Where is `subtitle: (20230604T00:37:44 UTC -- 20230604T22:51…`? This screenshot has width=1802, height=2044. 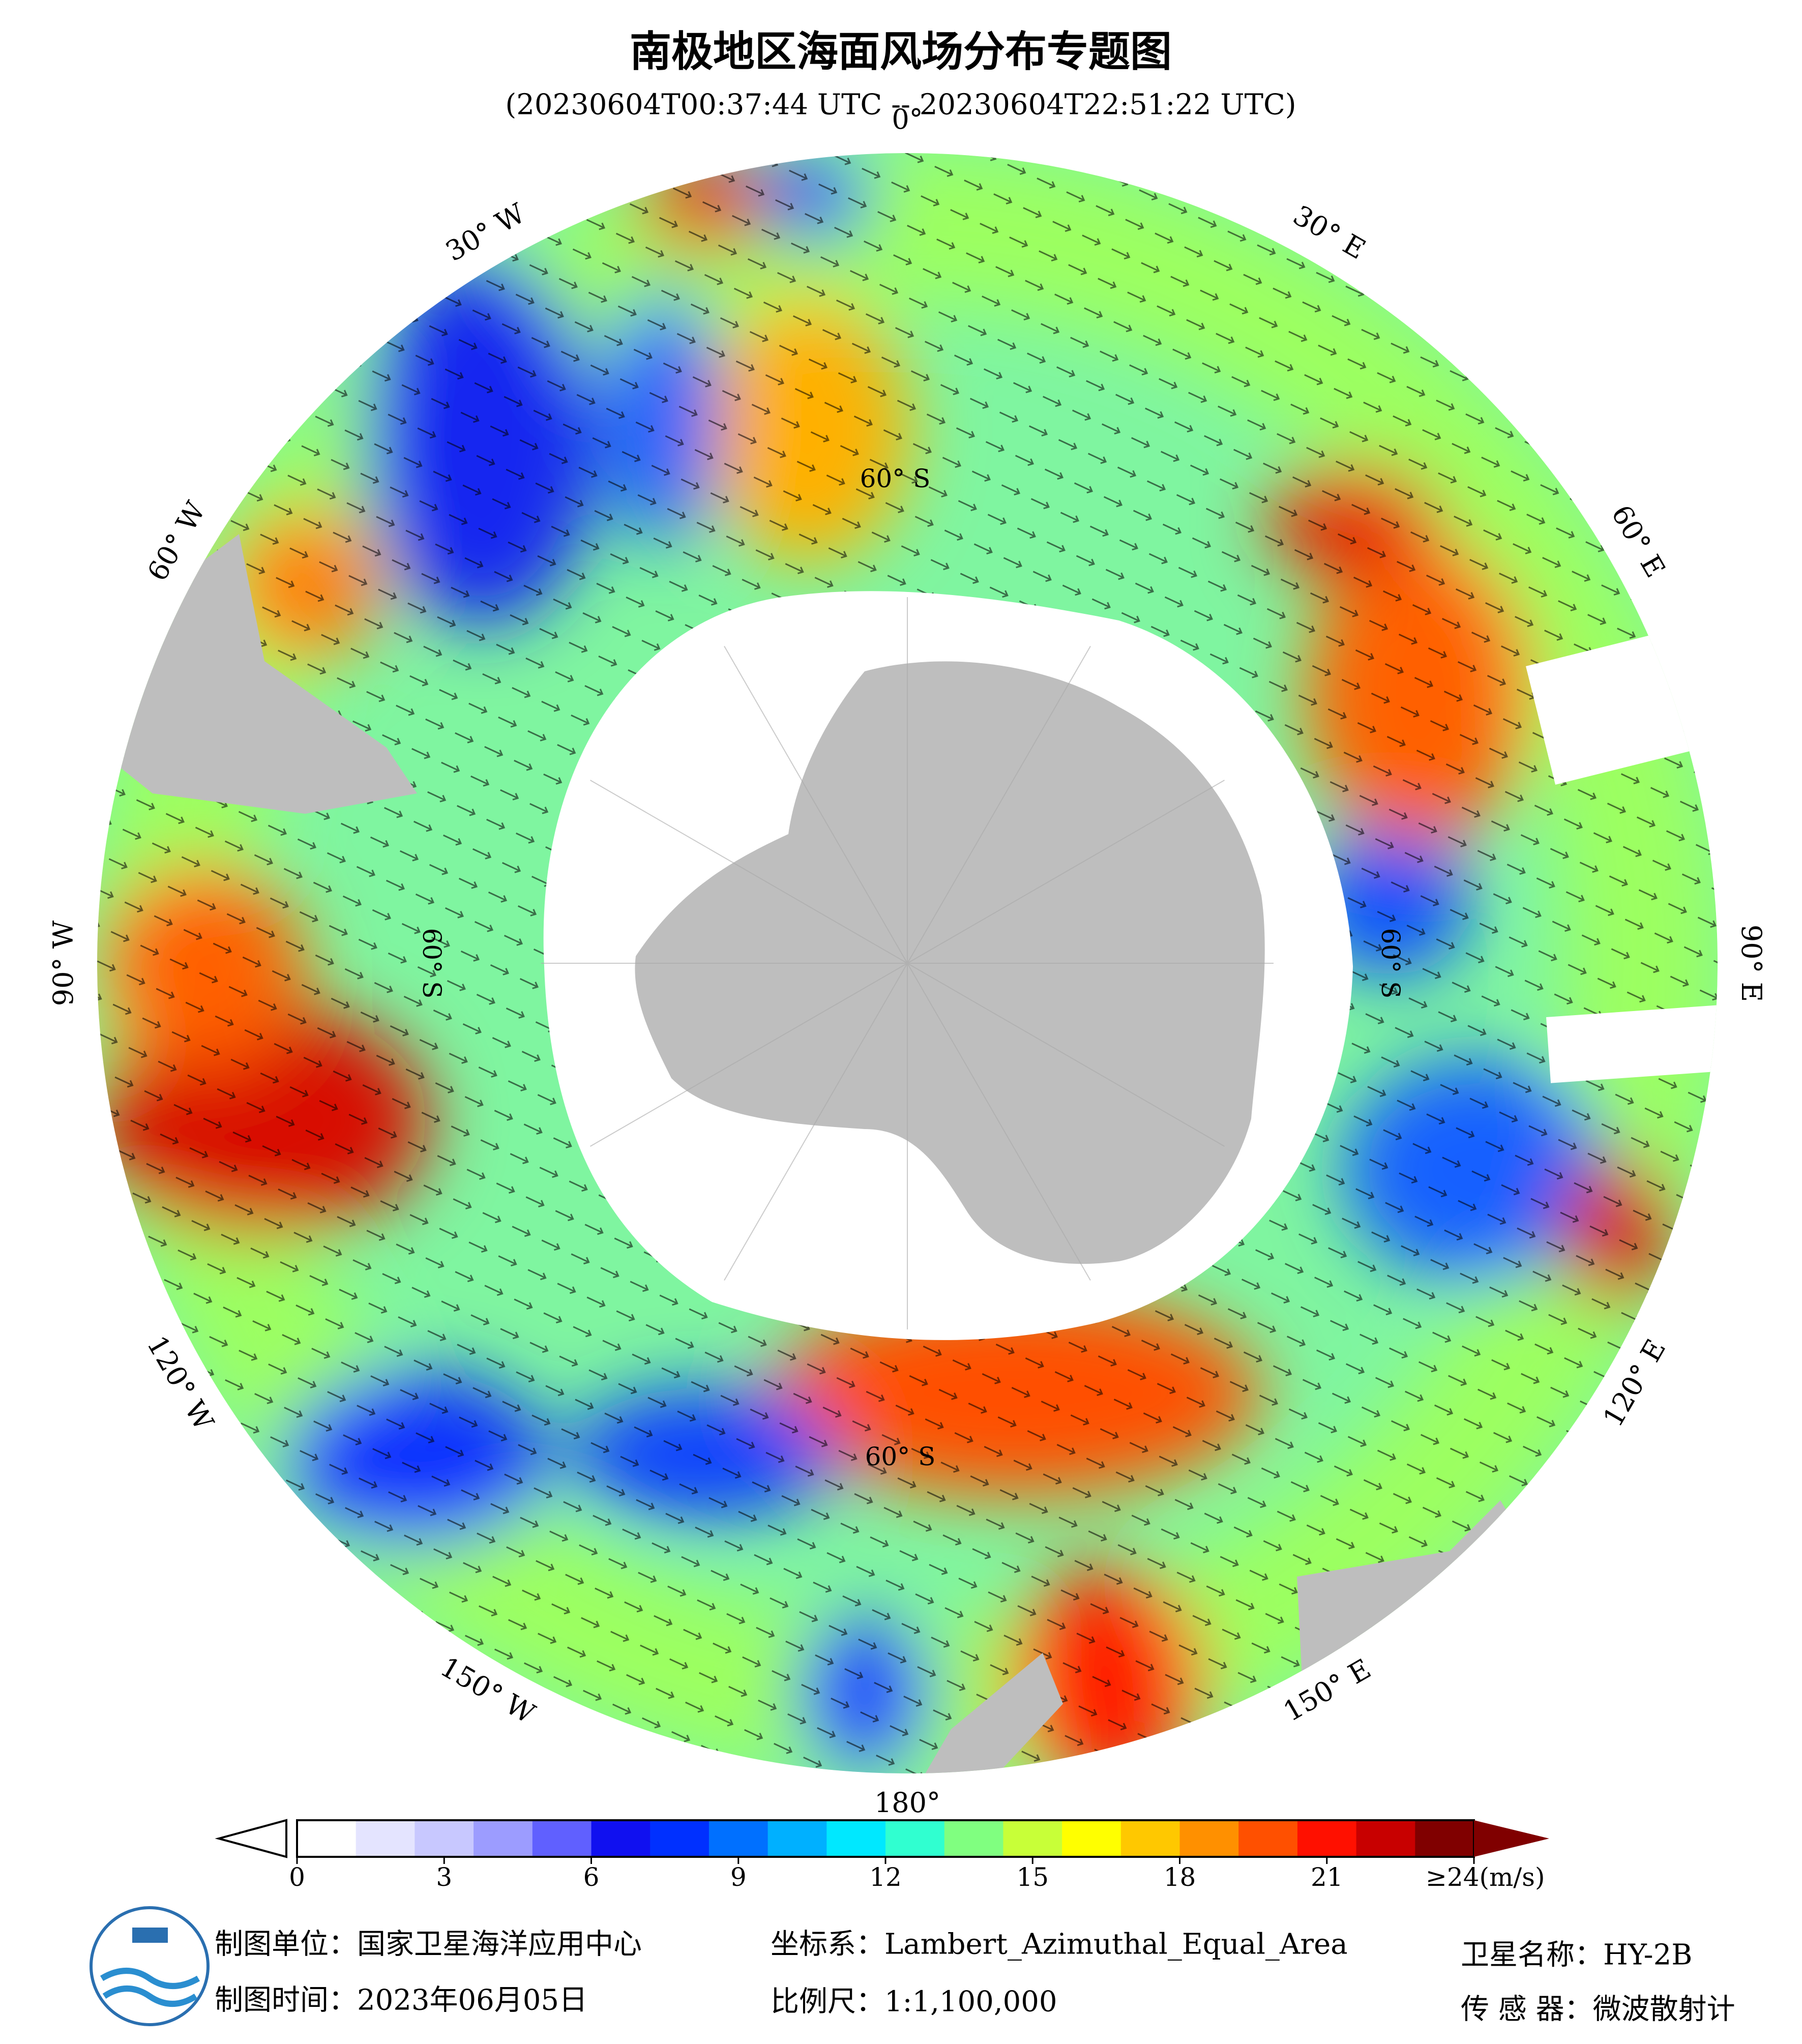 subtitle: (20230604T00:37:44 UTC -- 20230604T22:51… is located at coordinates (900, 105).